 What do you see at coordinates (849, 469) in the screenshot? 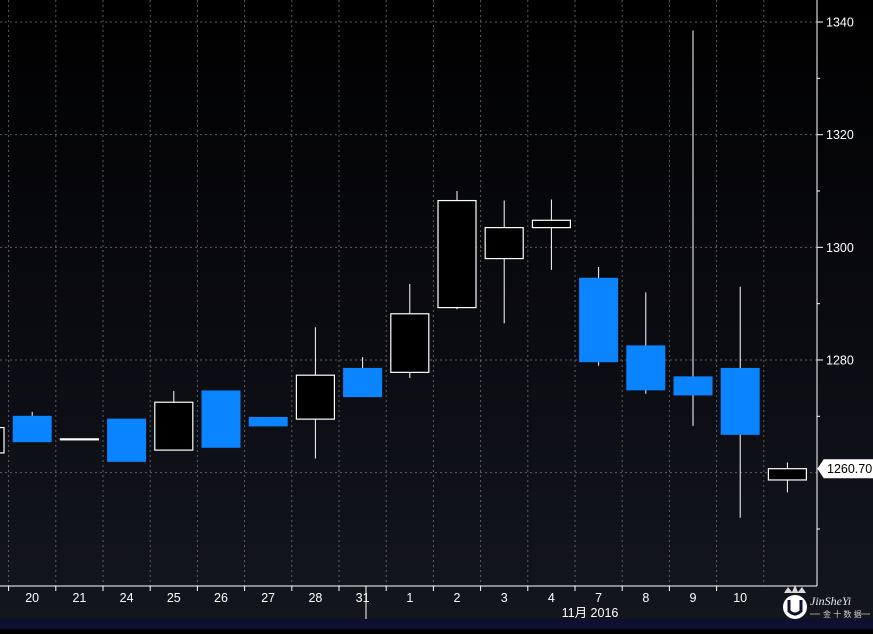
I see `last-price-label: 1260.70` at bounding box center [849, 469].